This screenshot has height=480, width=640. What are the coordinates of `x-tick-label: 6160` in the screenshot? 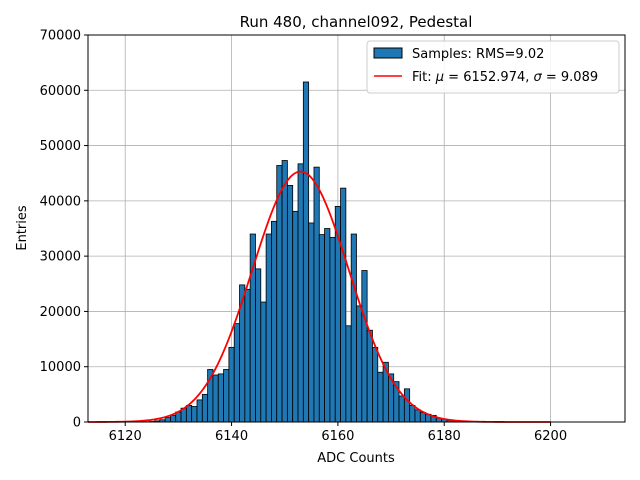 It's located at (337, 436).